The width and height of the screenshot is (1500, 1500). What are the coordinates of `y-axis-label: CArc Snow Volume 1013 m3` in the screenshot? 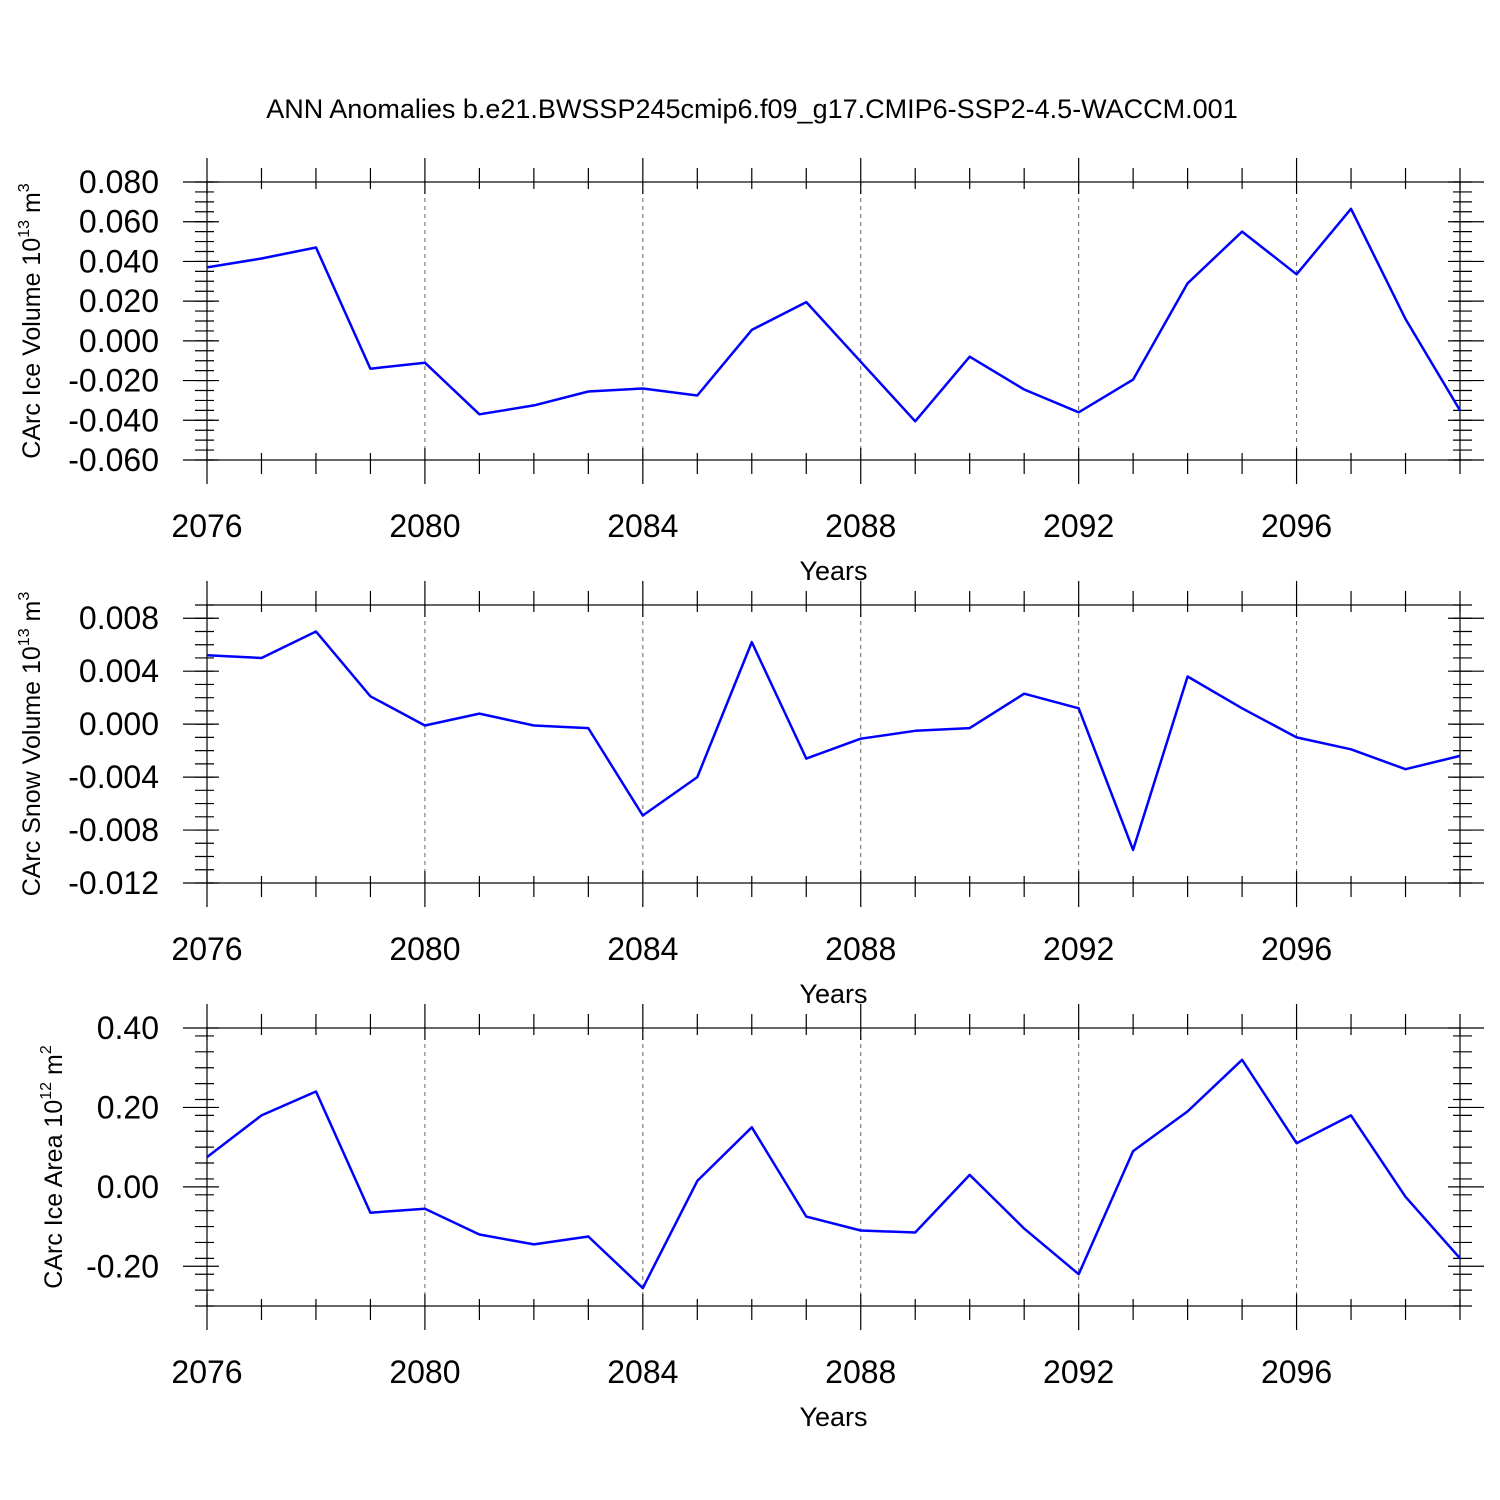 It's located at (31, 744).